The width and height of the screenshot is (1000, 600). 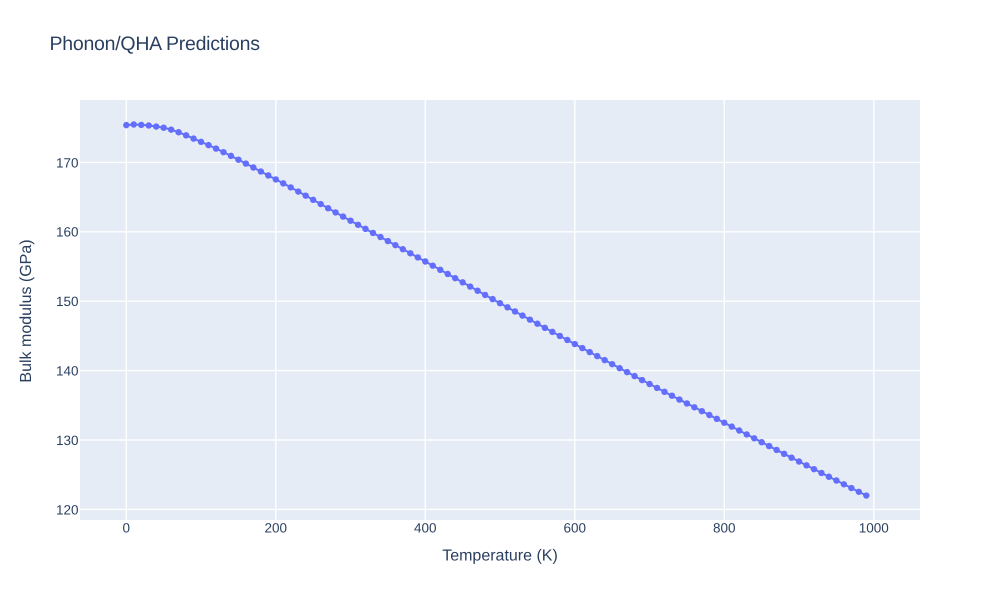 What do you see at coordinates (155, 44) in the screenshot?
I see `svg-text: Phonon/QHA Predictions` at bounding box center [155, 44].